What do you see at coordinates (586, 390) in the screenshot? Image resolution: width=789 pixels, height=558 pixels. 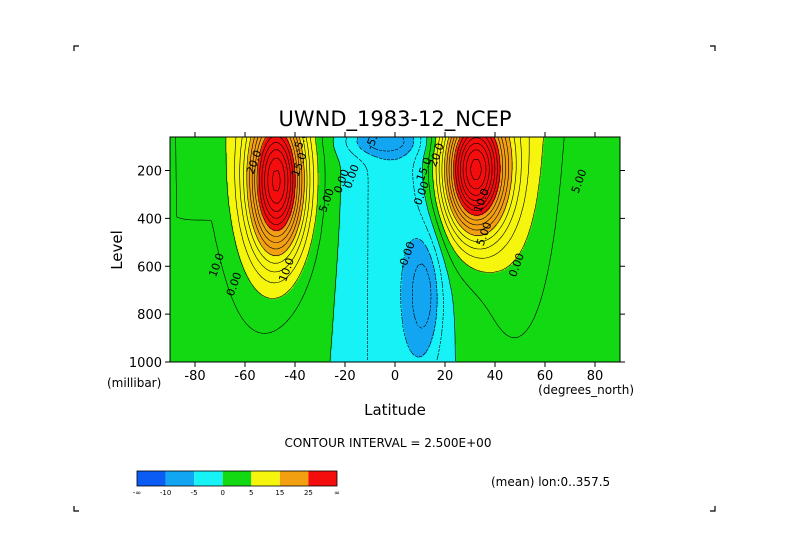 I see `x-axis-units: (degrees_north)` at bounding box center [586, 390].